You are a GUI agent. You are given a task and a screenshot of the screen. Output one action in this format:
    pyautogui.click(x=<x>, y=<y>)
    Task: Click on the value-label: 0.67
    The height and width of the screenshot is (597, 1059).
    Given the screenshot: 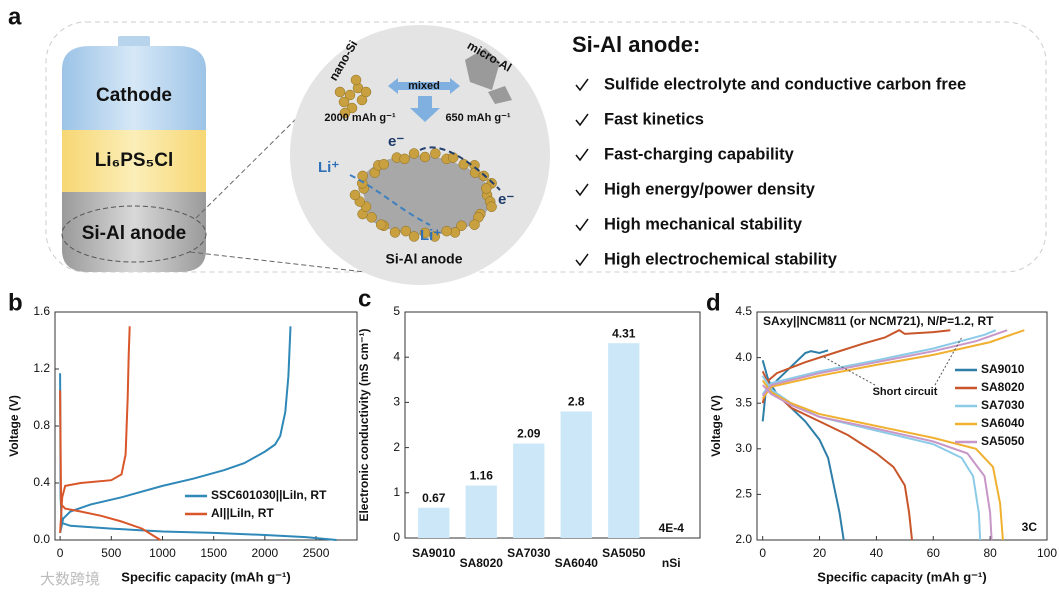 What is the action you would take?
    pyautogui.click(x=434, y=498)
    